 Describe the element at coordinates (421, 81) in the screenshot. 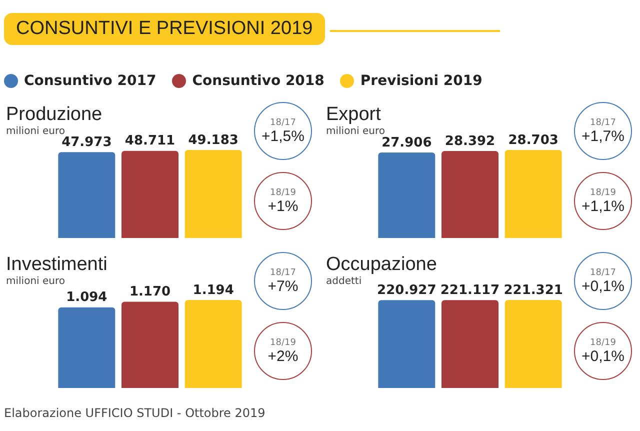

I see `legend-label: Previsioni 2019` at that location.